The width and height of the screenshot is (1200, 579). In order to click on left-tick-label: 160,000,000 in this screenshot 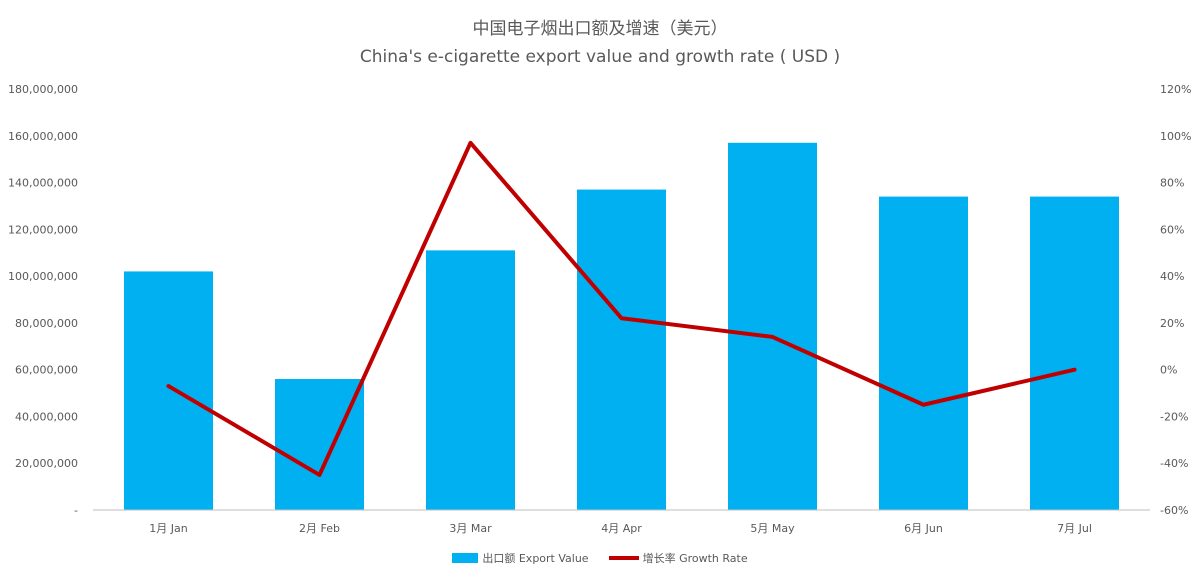, I will do `click(43, 136)`.